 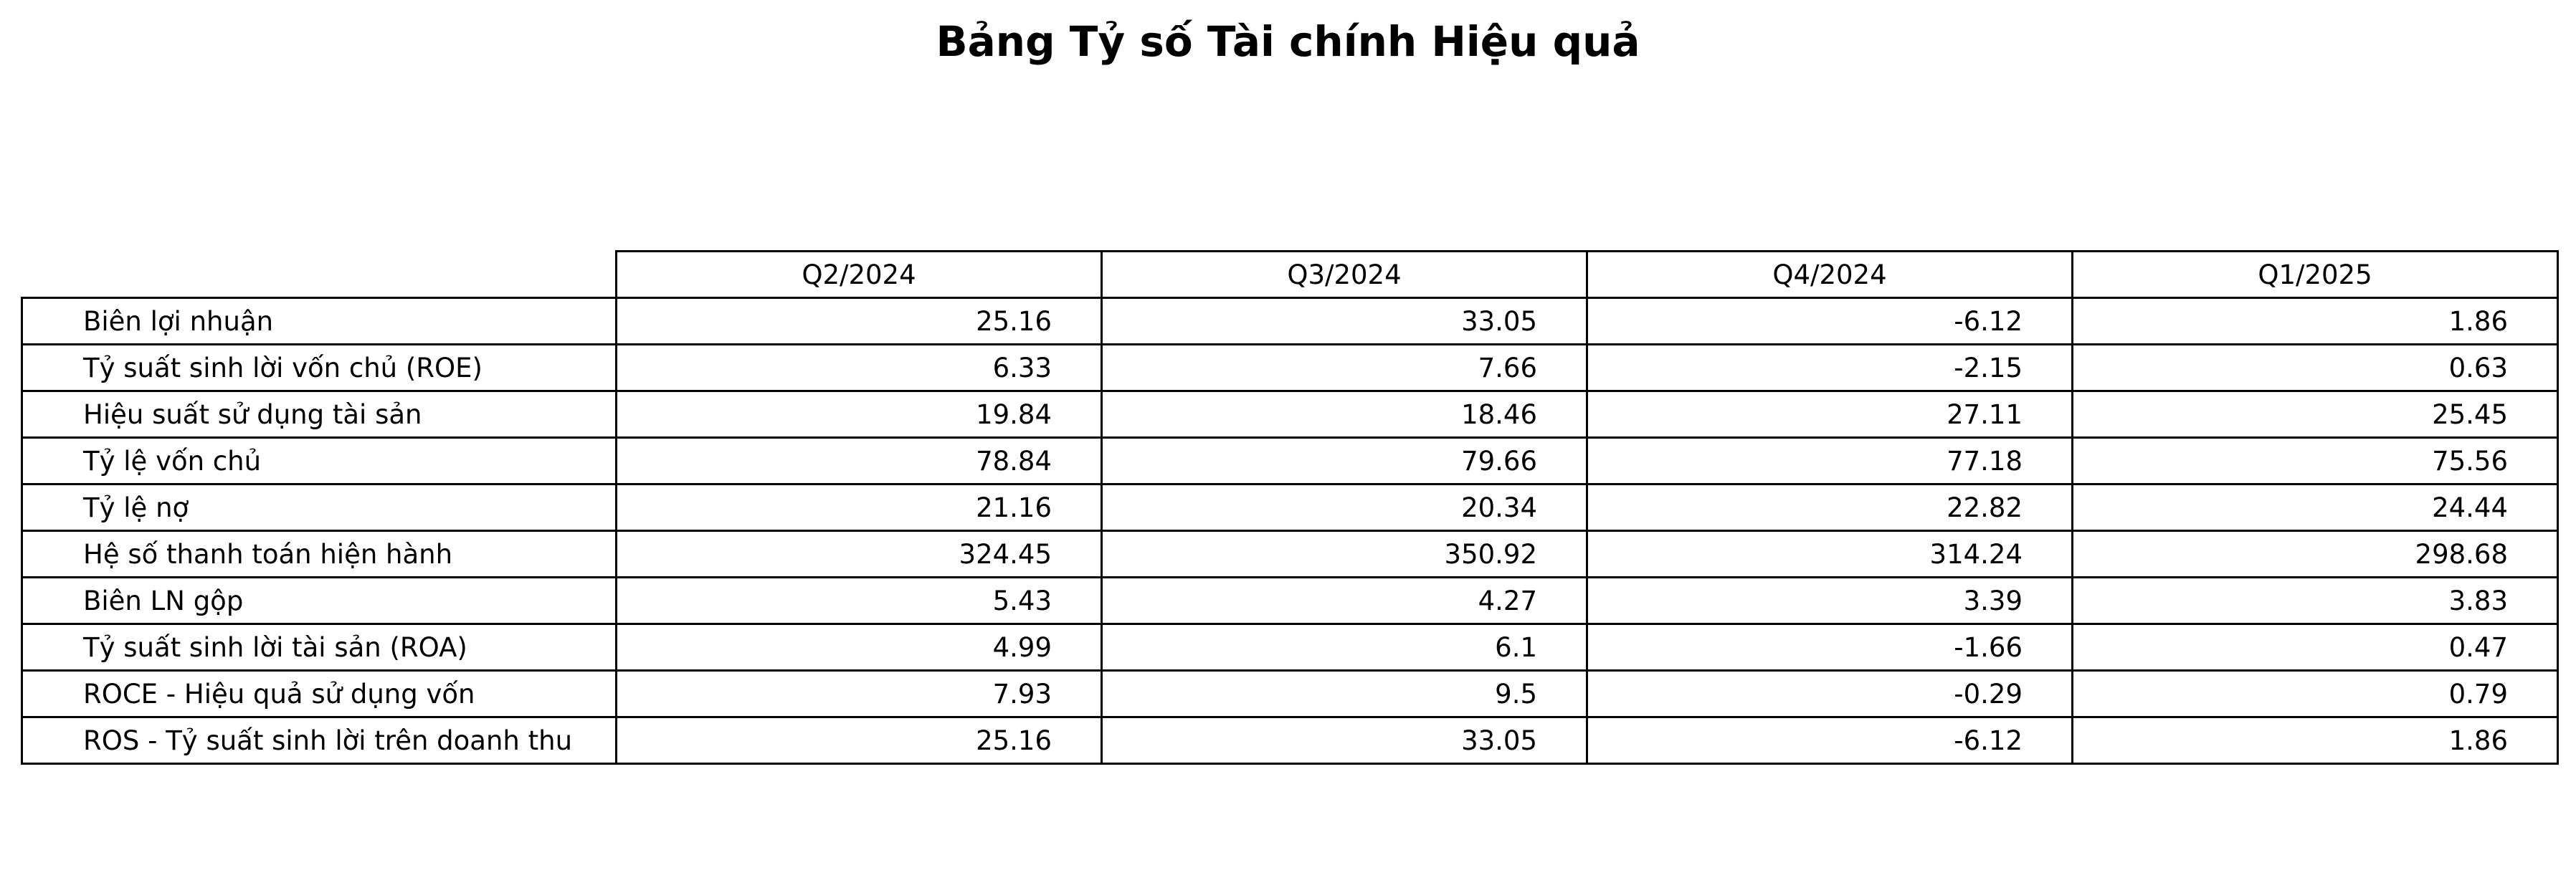 What do you see at coordinates (1830, 600) in the screenshot?
I see `table-cell: 3.39` at bounding box center [1830, 600].